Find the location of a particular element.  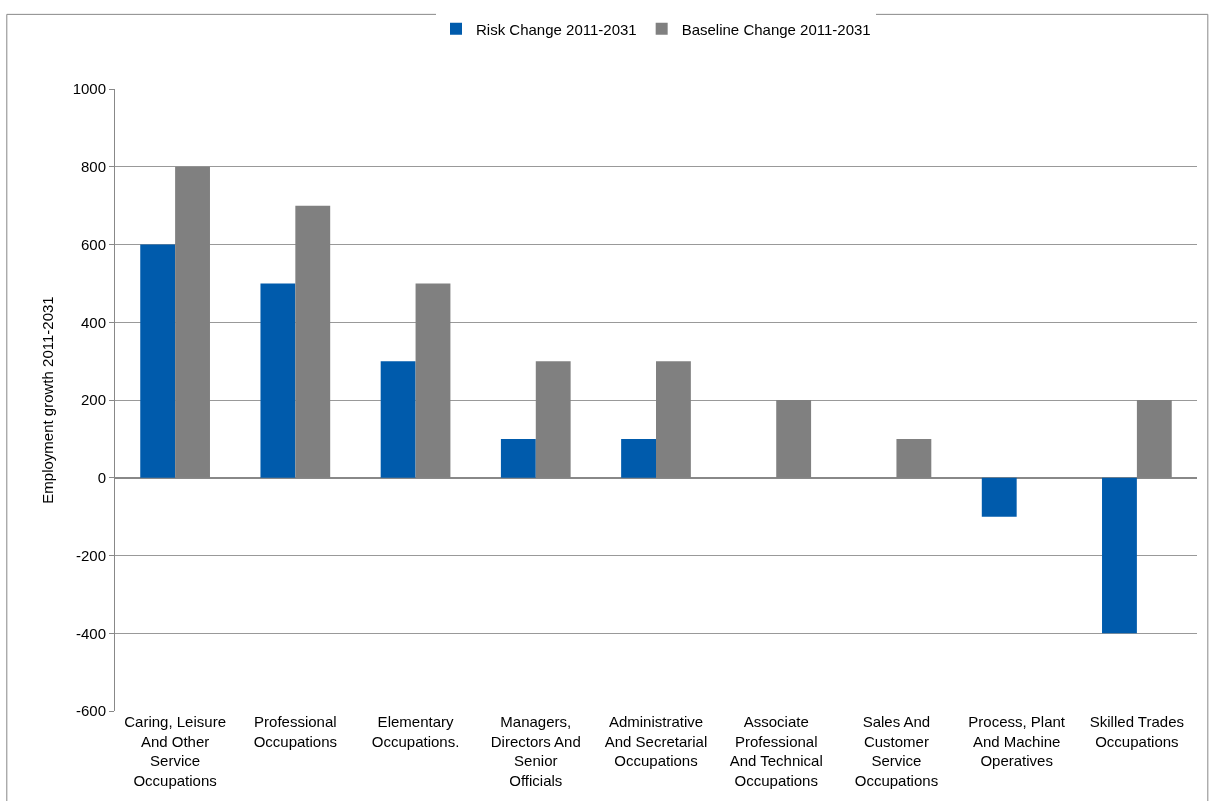

y-tick-label: 0 is located at coordinates (101, 477).